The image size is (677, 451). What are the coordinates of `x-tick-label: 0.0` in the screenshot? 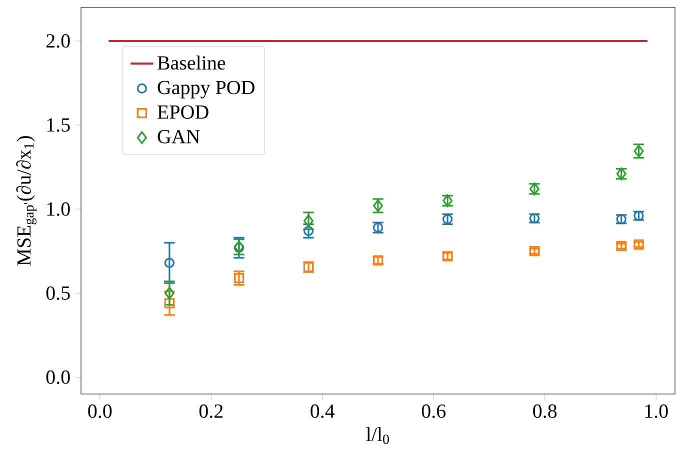 It's located at (100, 411).